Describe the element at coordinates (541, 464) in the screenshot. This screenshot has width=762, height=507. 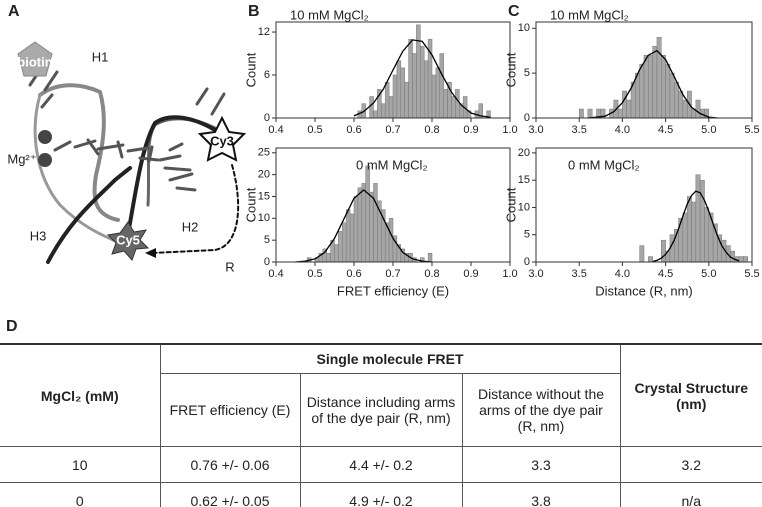
I see `cell: 3.3` at that location.